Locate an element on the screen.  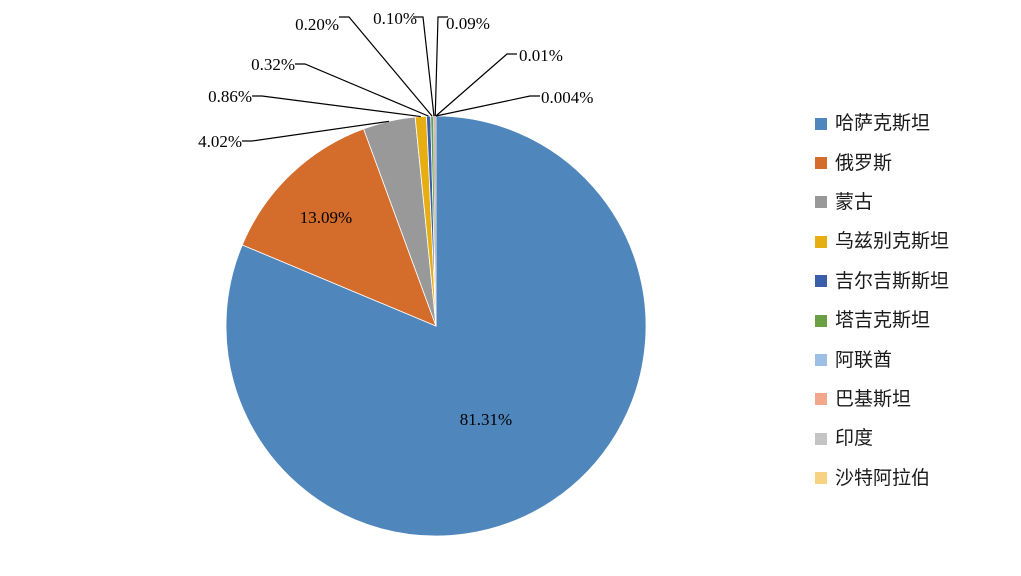
legend-item: 巴基斯坦 is located at coordinates (882, 399).